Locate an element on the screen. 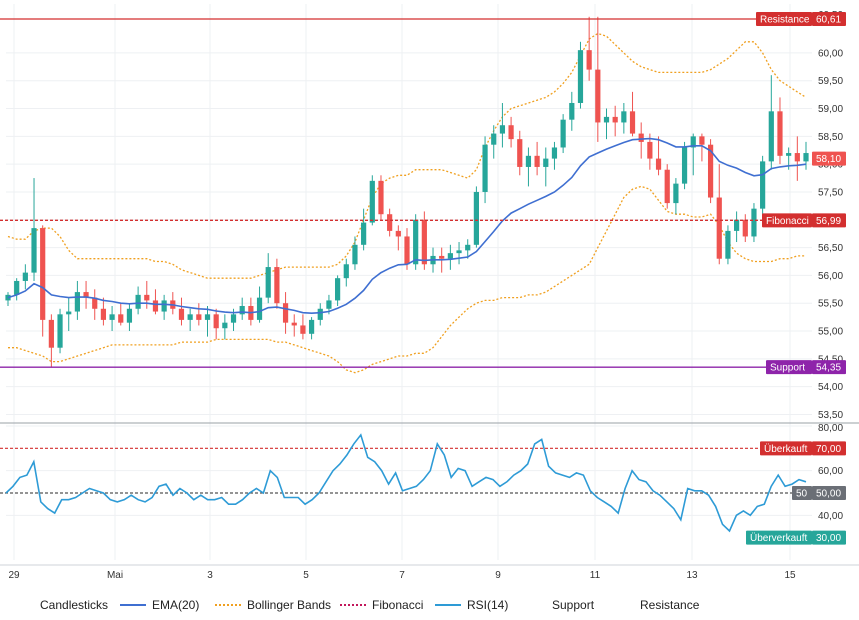 Image resolution: width=859 pixels, height=620 pixels. resistance-name-tag-text: Resistance is located at coordinates (785, 20).